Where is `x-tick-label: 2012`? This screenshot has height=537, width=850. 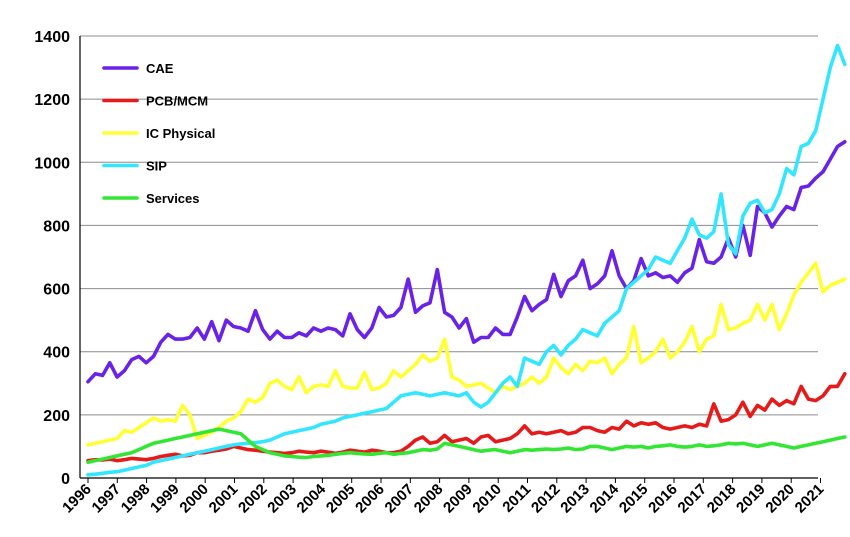
x-tick-label: 2012 is located at coordinates (546, 499).